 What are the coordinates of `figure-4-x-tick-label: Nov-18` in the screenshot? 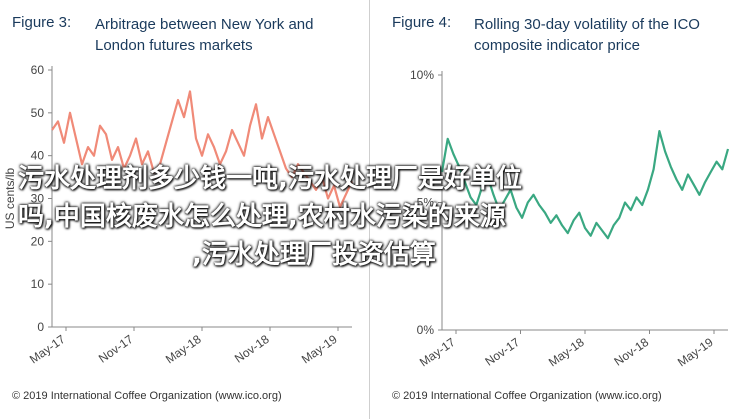 It's located at (631, 352).